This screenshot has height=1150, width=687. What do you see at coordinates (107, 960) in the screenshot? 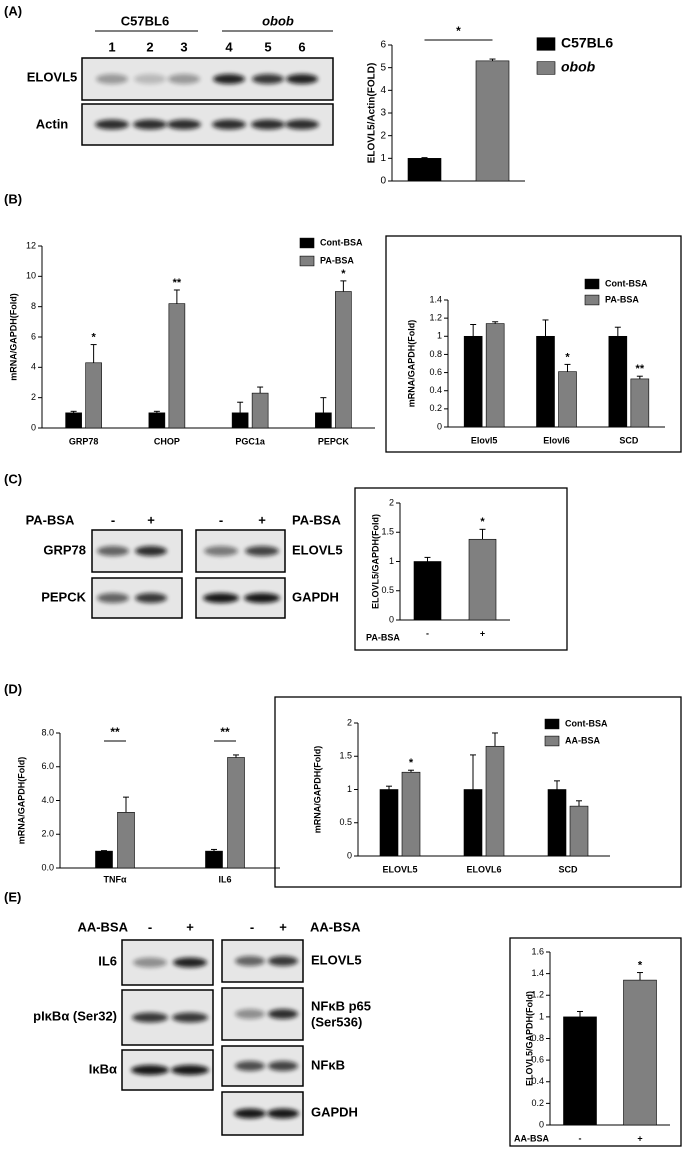
I see `row-label: IL6` at bounding box center [107, 960].